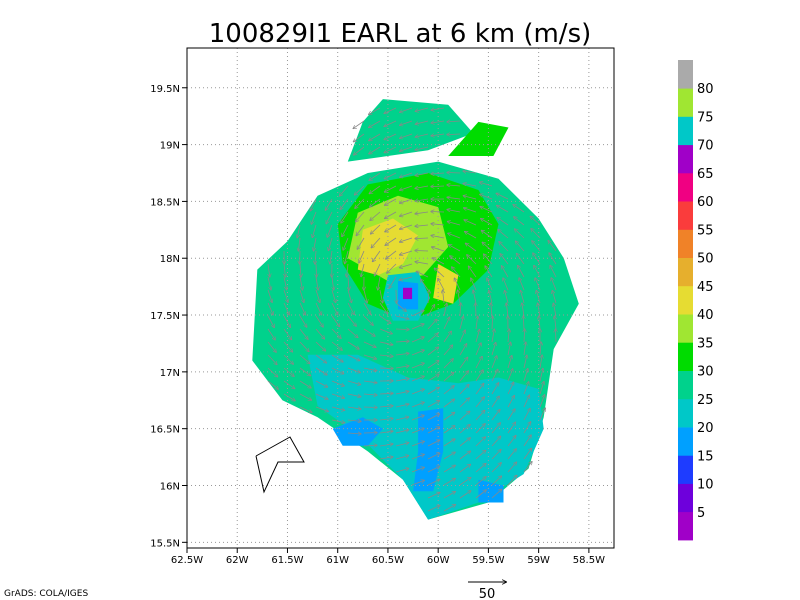 The image size is (800, 600). What do you see at coordinates (170, 373) in the screenshot?
I see `y-tick-label-3: 17N` at bounding box center [170, 373].